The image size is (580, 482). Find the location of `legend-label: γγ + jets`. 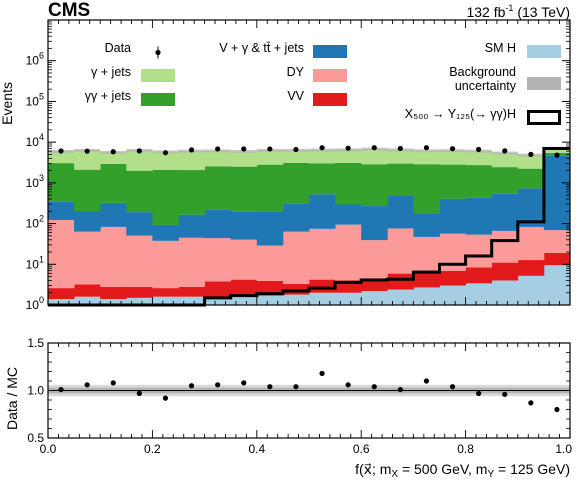

legend-label: γγ + jets is located at coordinates (108, 96).